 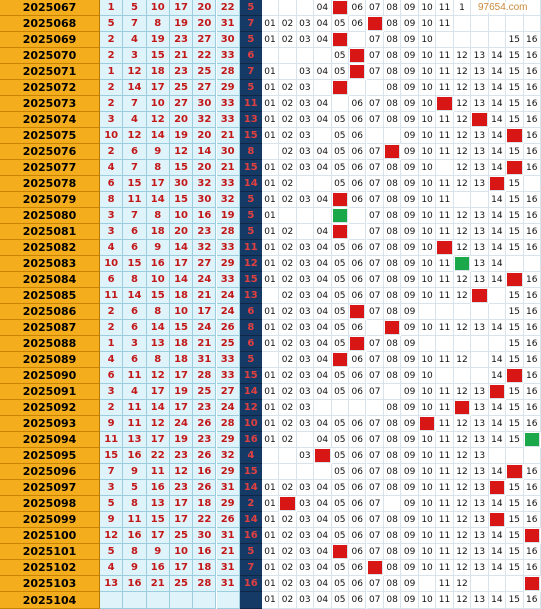 I want to click on red-ball-cell: 20, so click(x=205, y=168).